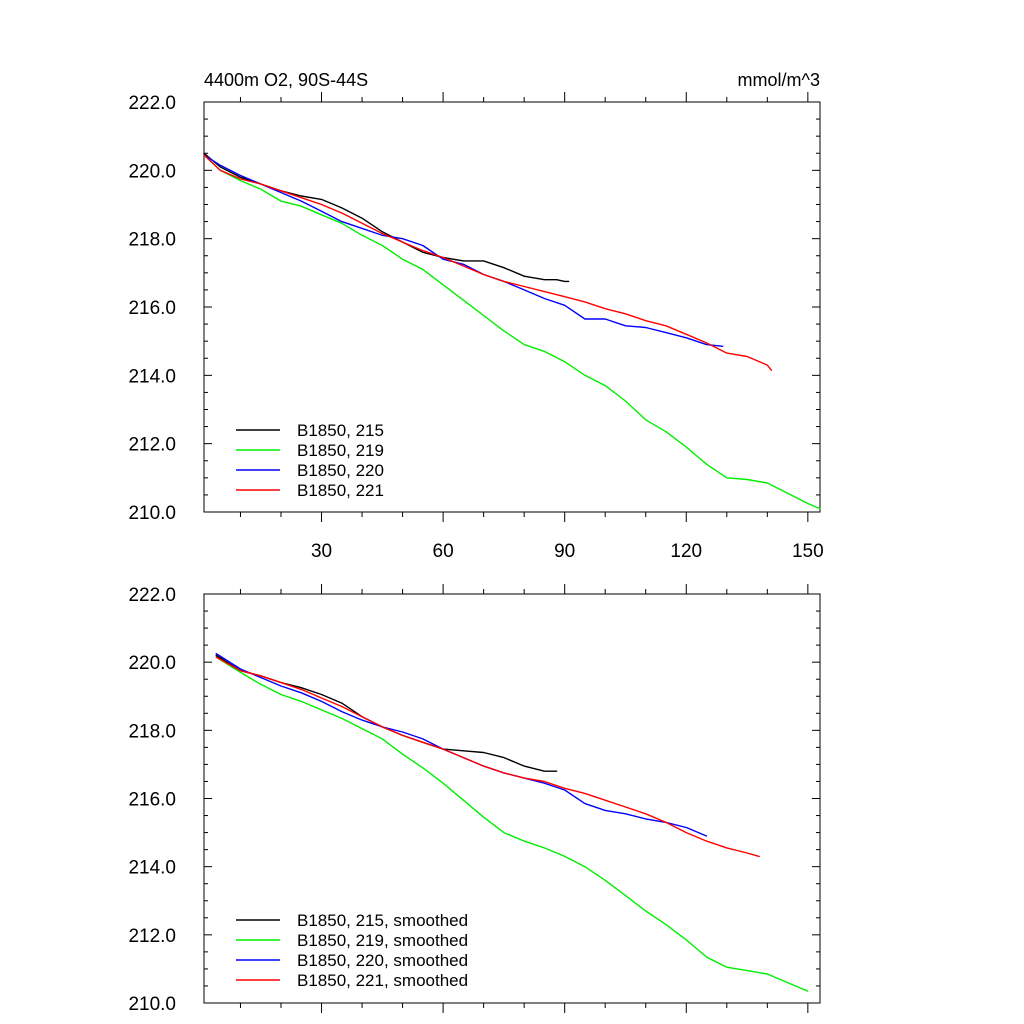  What do you see at coordinates (340, 470) in the screenshot?
I see `legend-label: B1850, 220` at bounding box center [340, 470].